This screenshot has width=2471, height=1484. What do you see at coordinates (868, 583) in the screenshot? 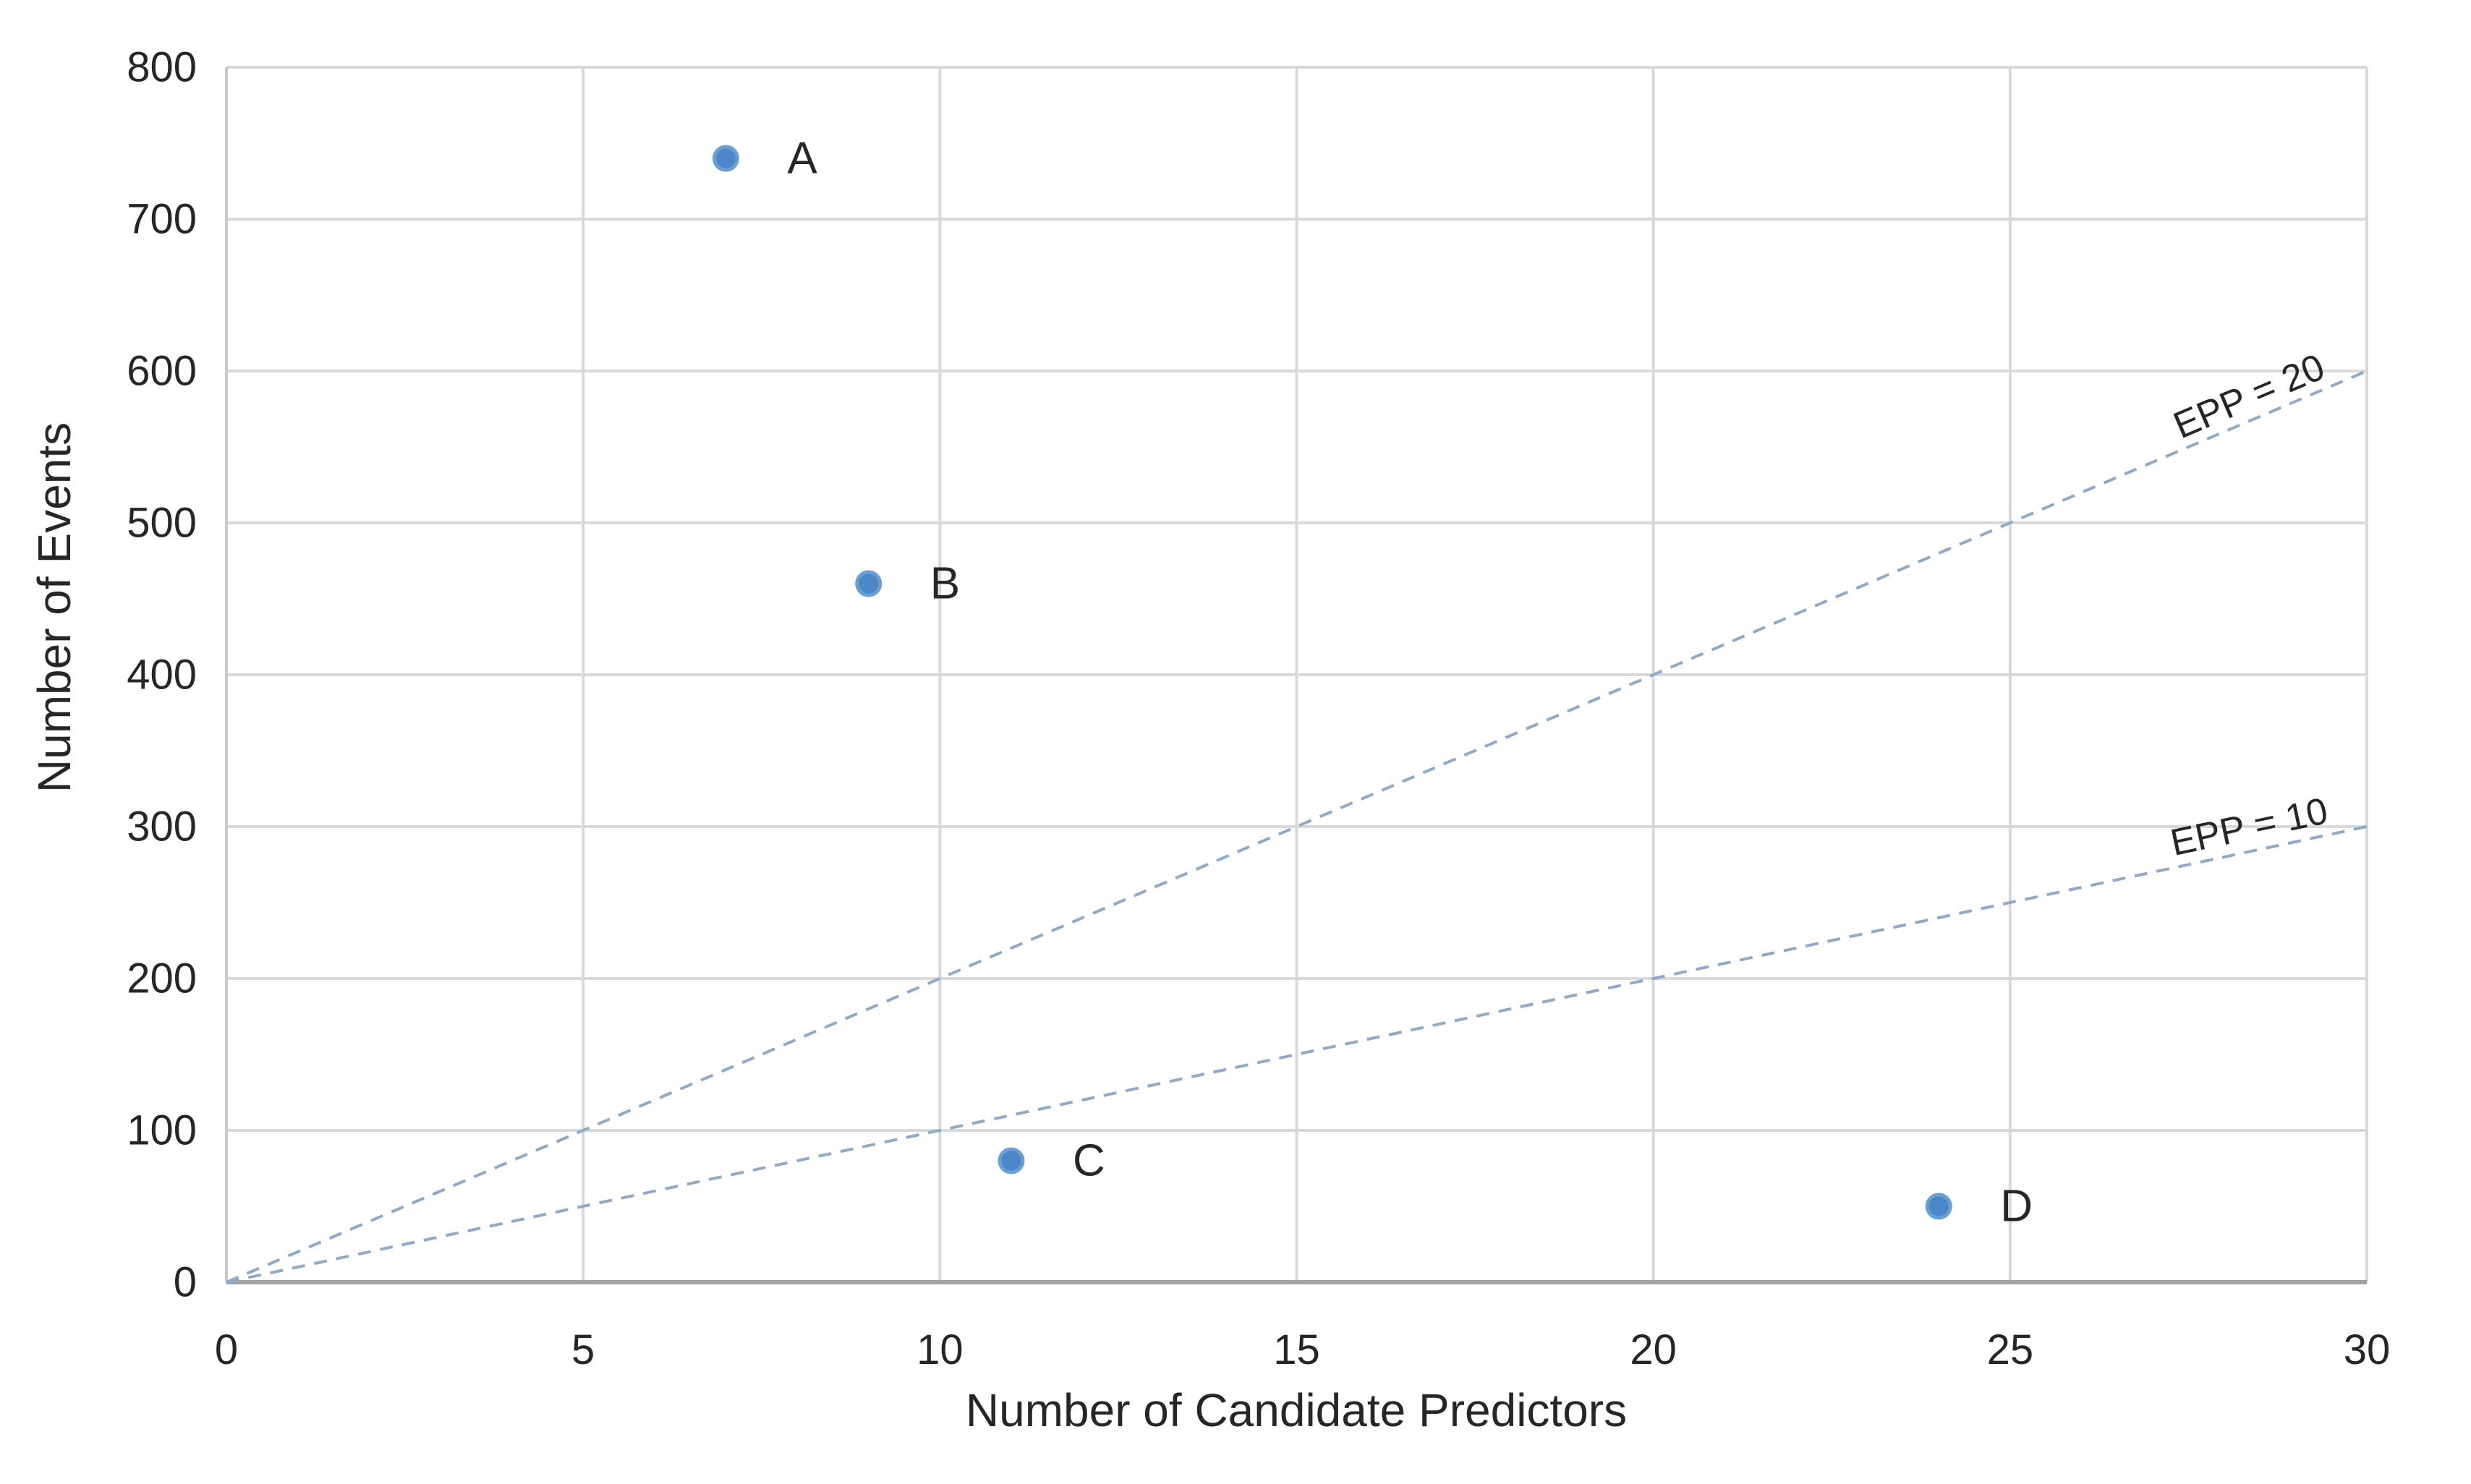
I see `data-point-B` at bounding box center [868, 583].